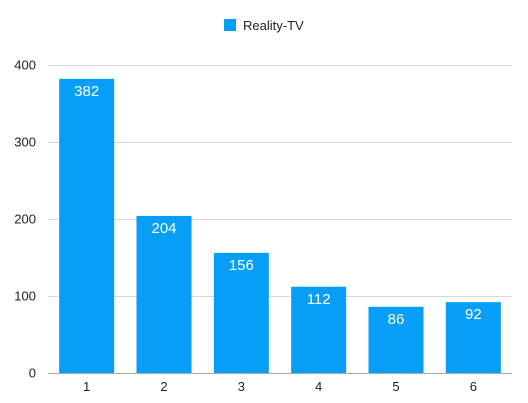 This screenshot has height=403, width=528. I want to click on data-label-4: 112, so click(319, 299).